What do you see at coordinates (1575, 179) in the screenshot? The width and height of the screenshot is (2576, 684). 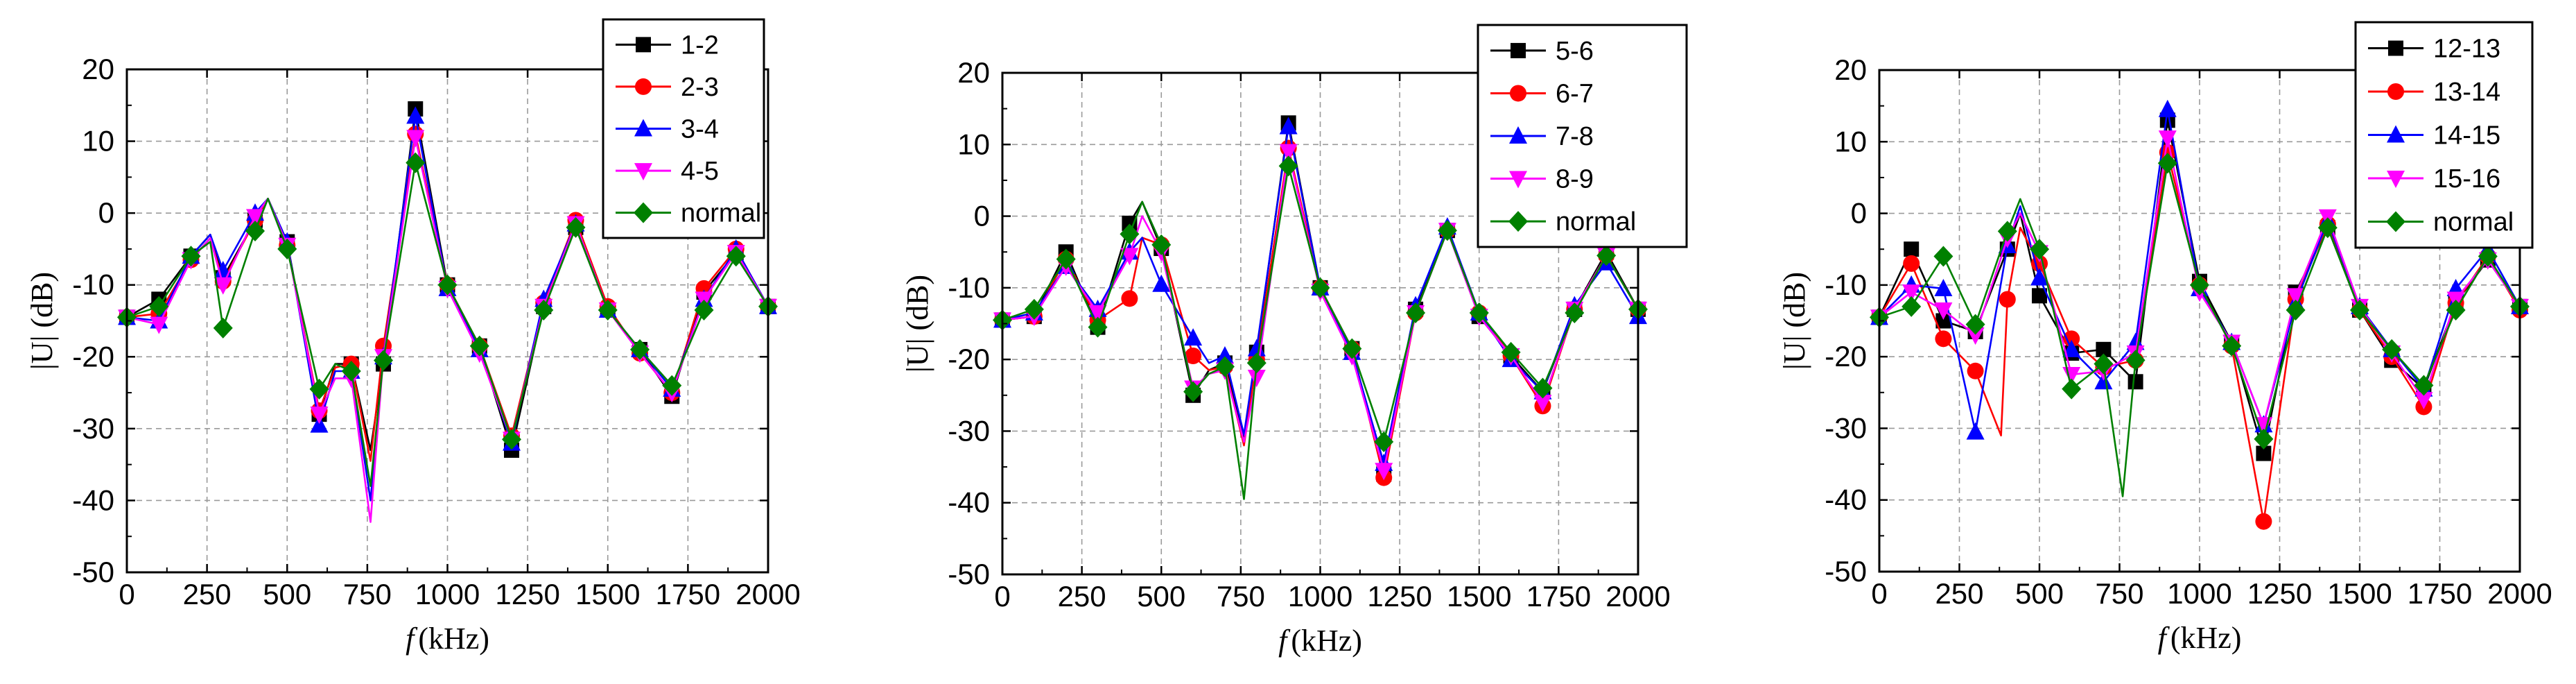 I see `legend-label: 8-9` at bounding box center [1575, 179].